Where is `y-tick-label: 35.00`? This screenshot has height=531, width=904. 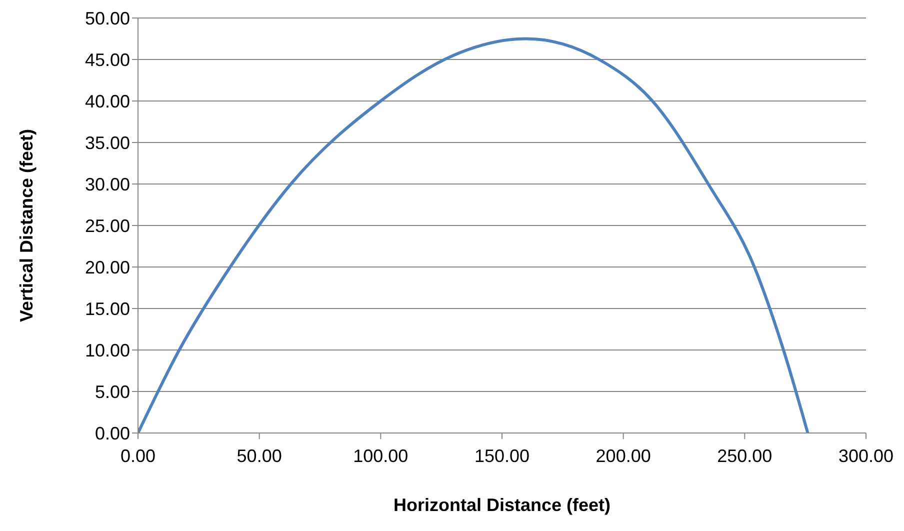 y-tick-label: 35.00 is located at coordinates (107, 142).